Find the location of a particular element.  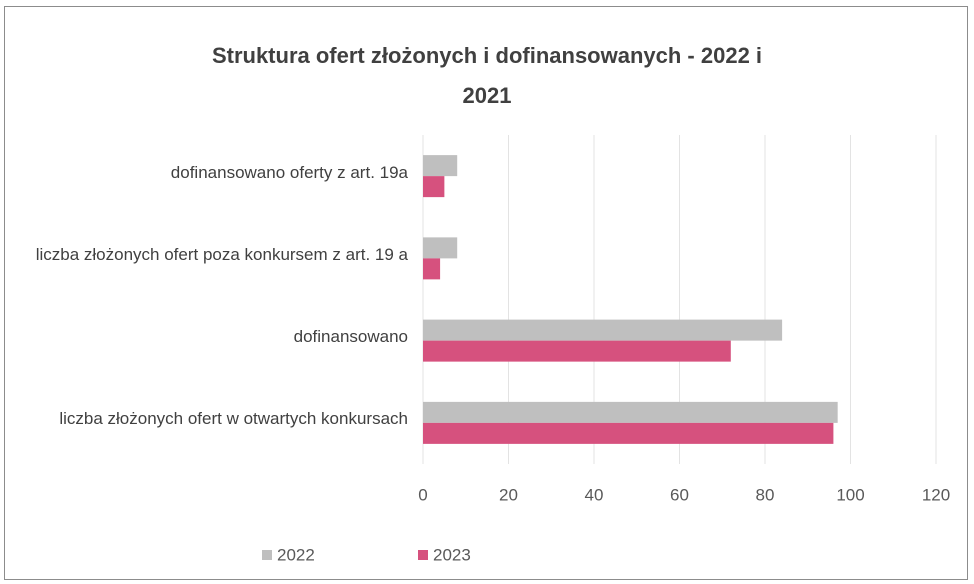

y-tick-label: dofinansowano oferty z art. 19a is located at coordinates (289, 172).